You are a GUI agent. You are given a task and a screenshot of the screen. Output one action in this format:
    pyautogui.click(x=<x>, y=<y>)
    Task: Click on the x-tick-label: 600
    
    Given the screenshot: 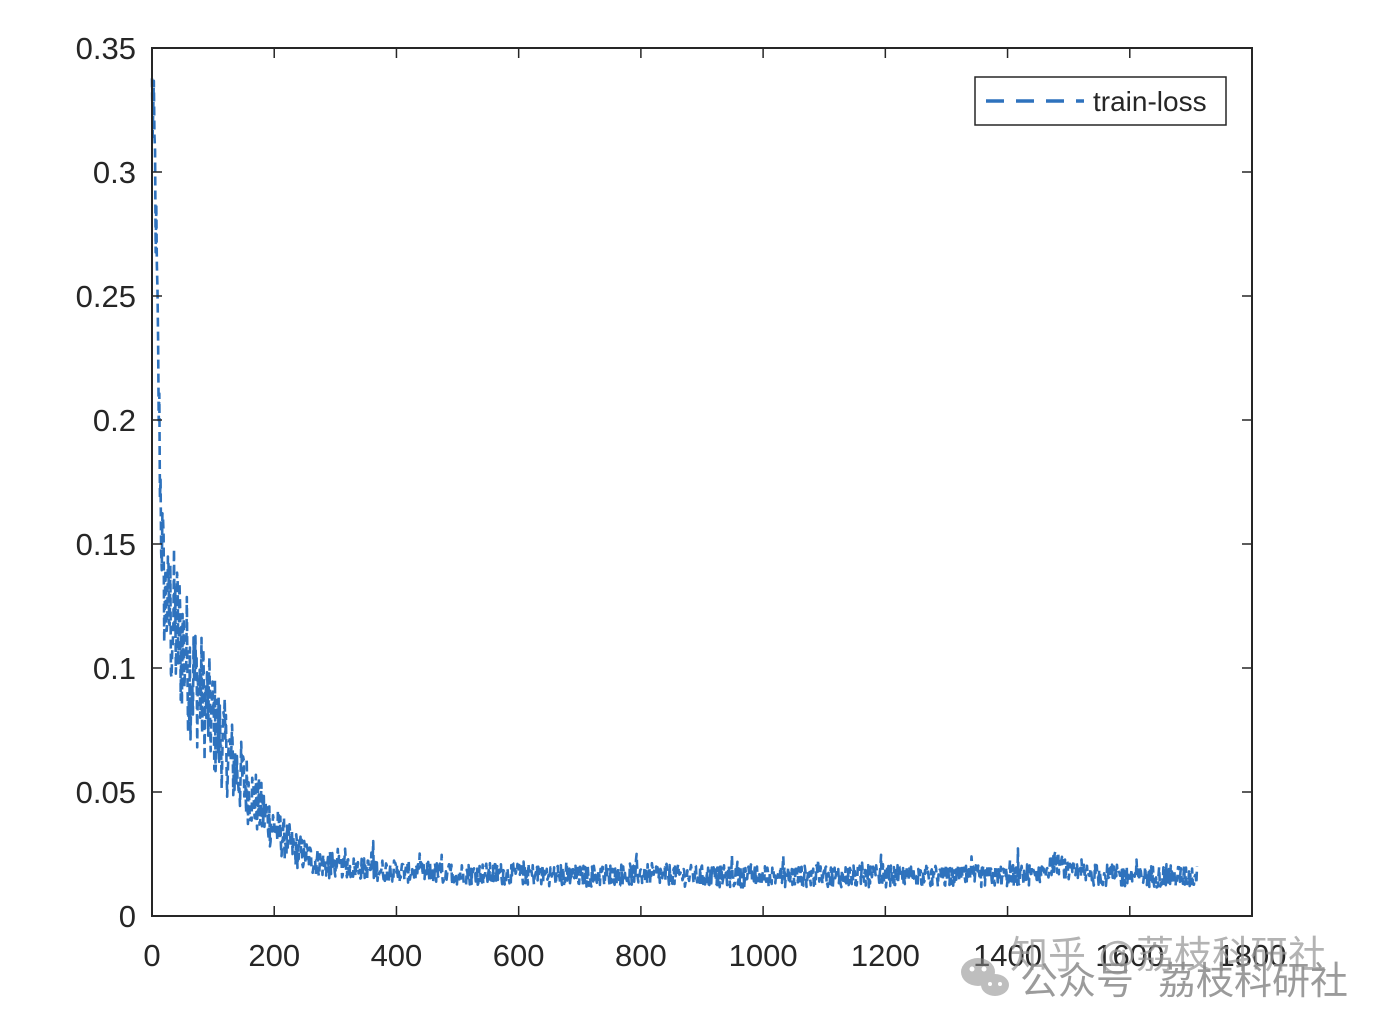 What is the action you would take?
    pyautogui.click(x=519, y=955)
    